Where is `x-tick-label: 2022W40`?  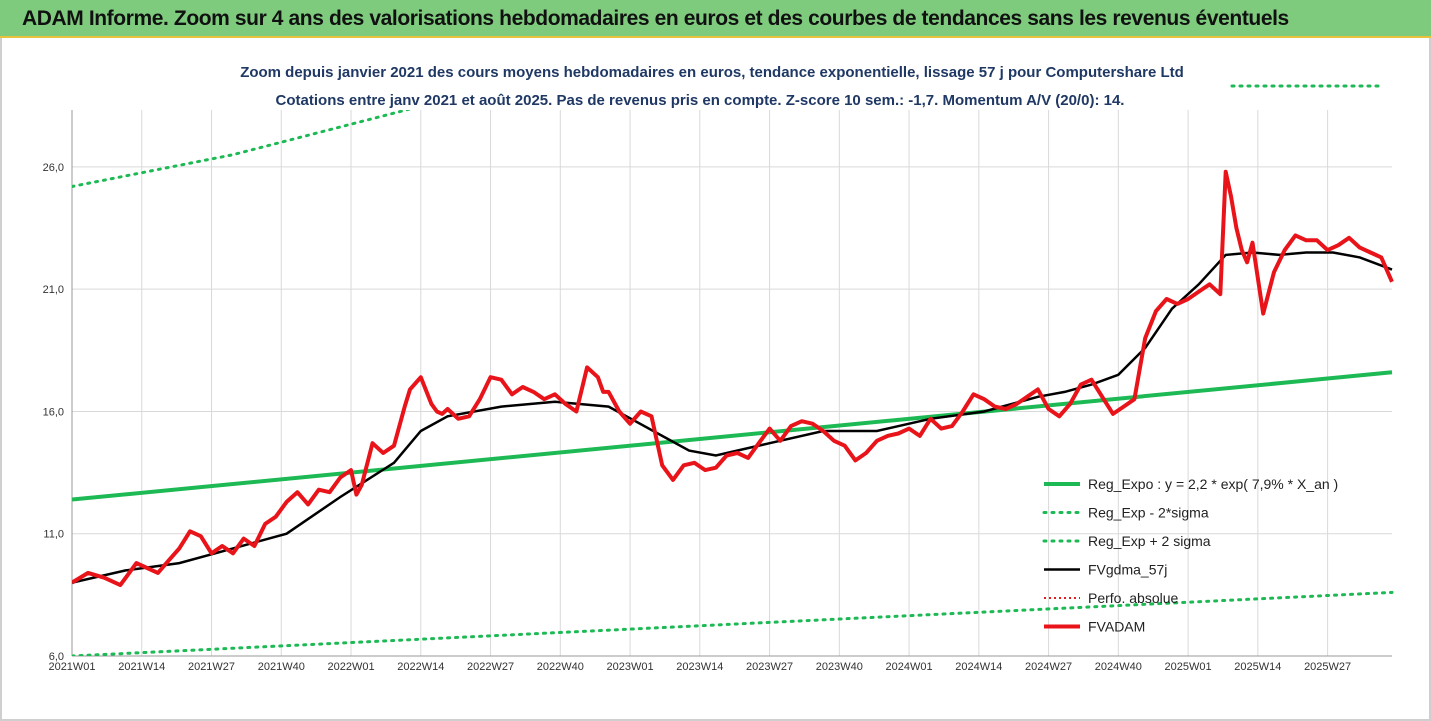
x-tick-label: 2022W40 is located at coordinates (560, 667).